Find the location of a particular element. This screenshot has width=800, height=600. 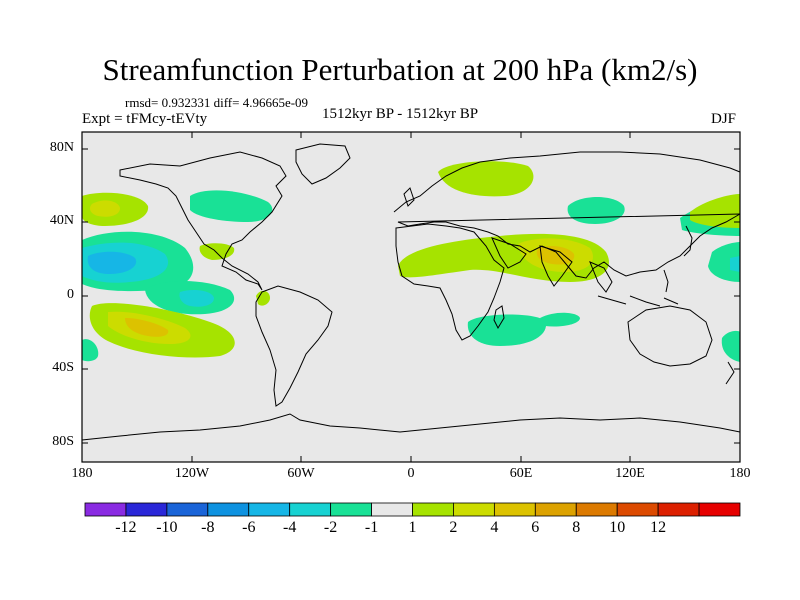

anomaly-neg-south-pacific-east is located at coordinates (730, 346).